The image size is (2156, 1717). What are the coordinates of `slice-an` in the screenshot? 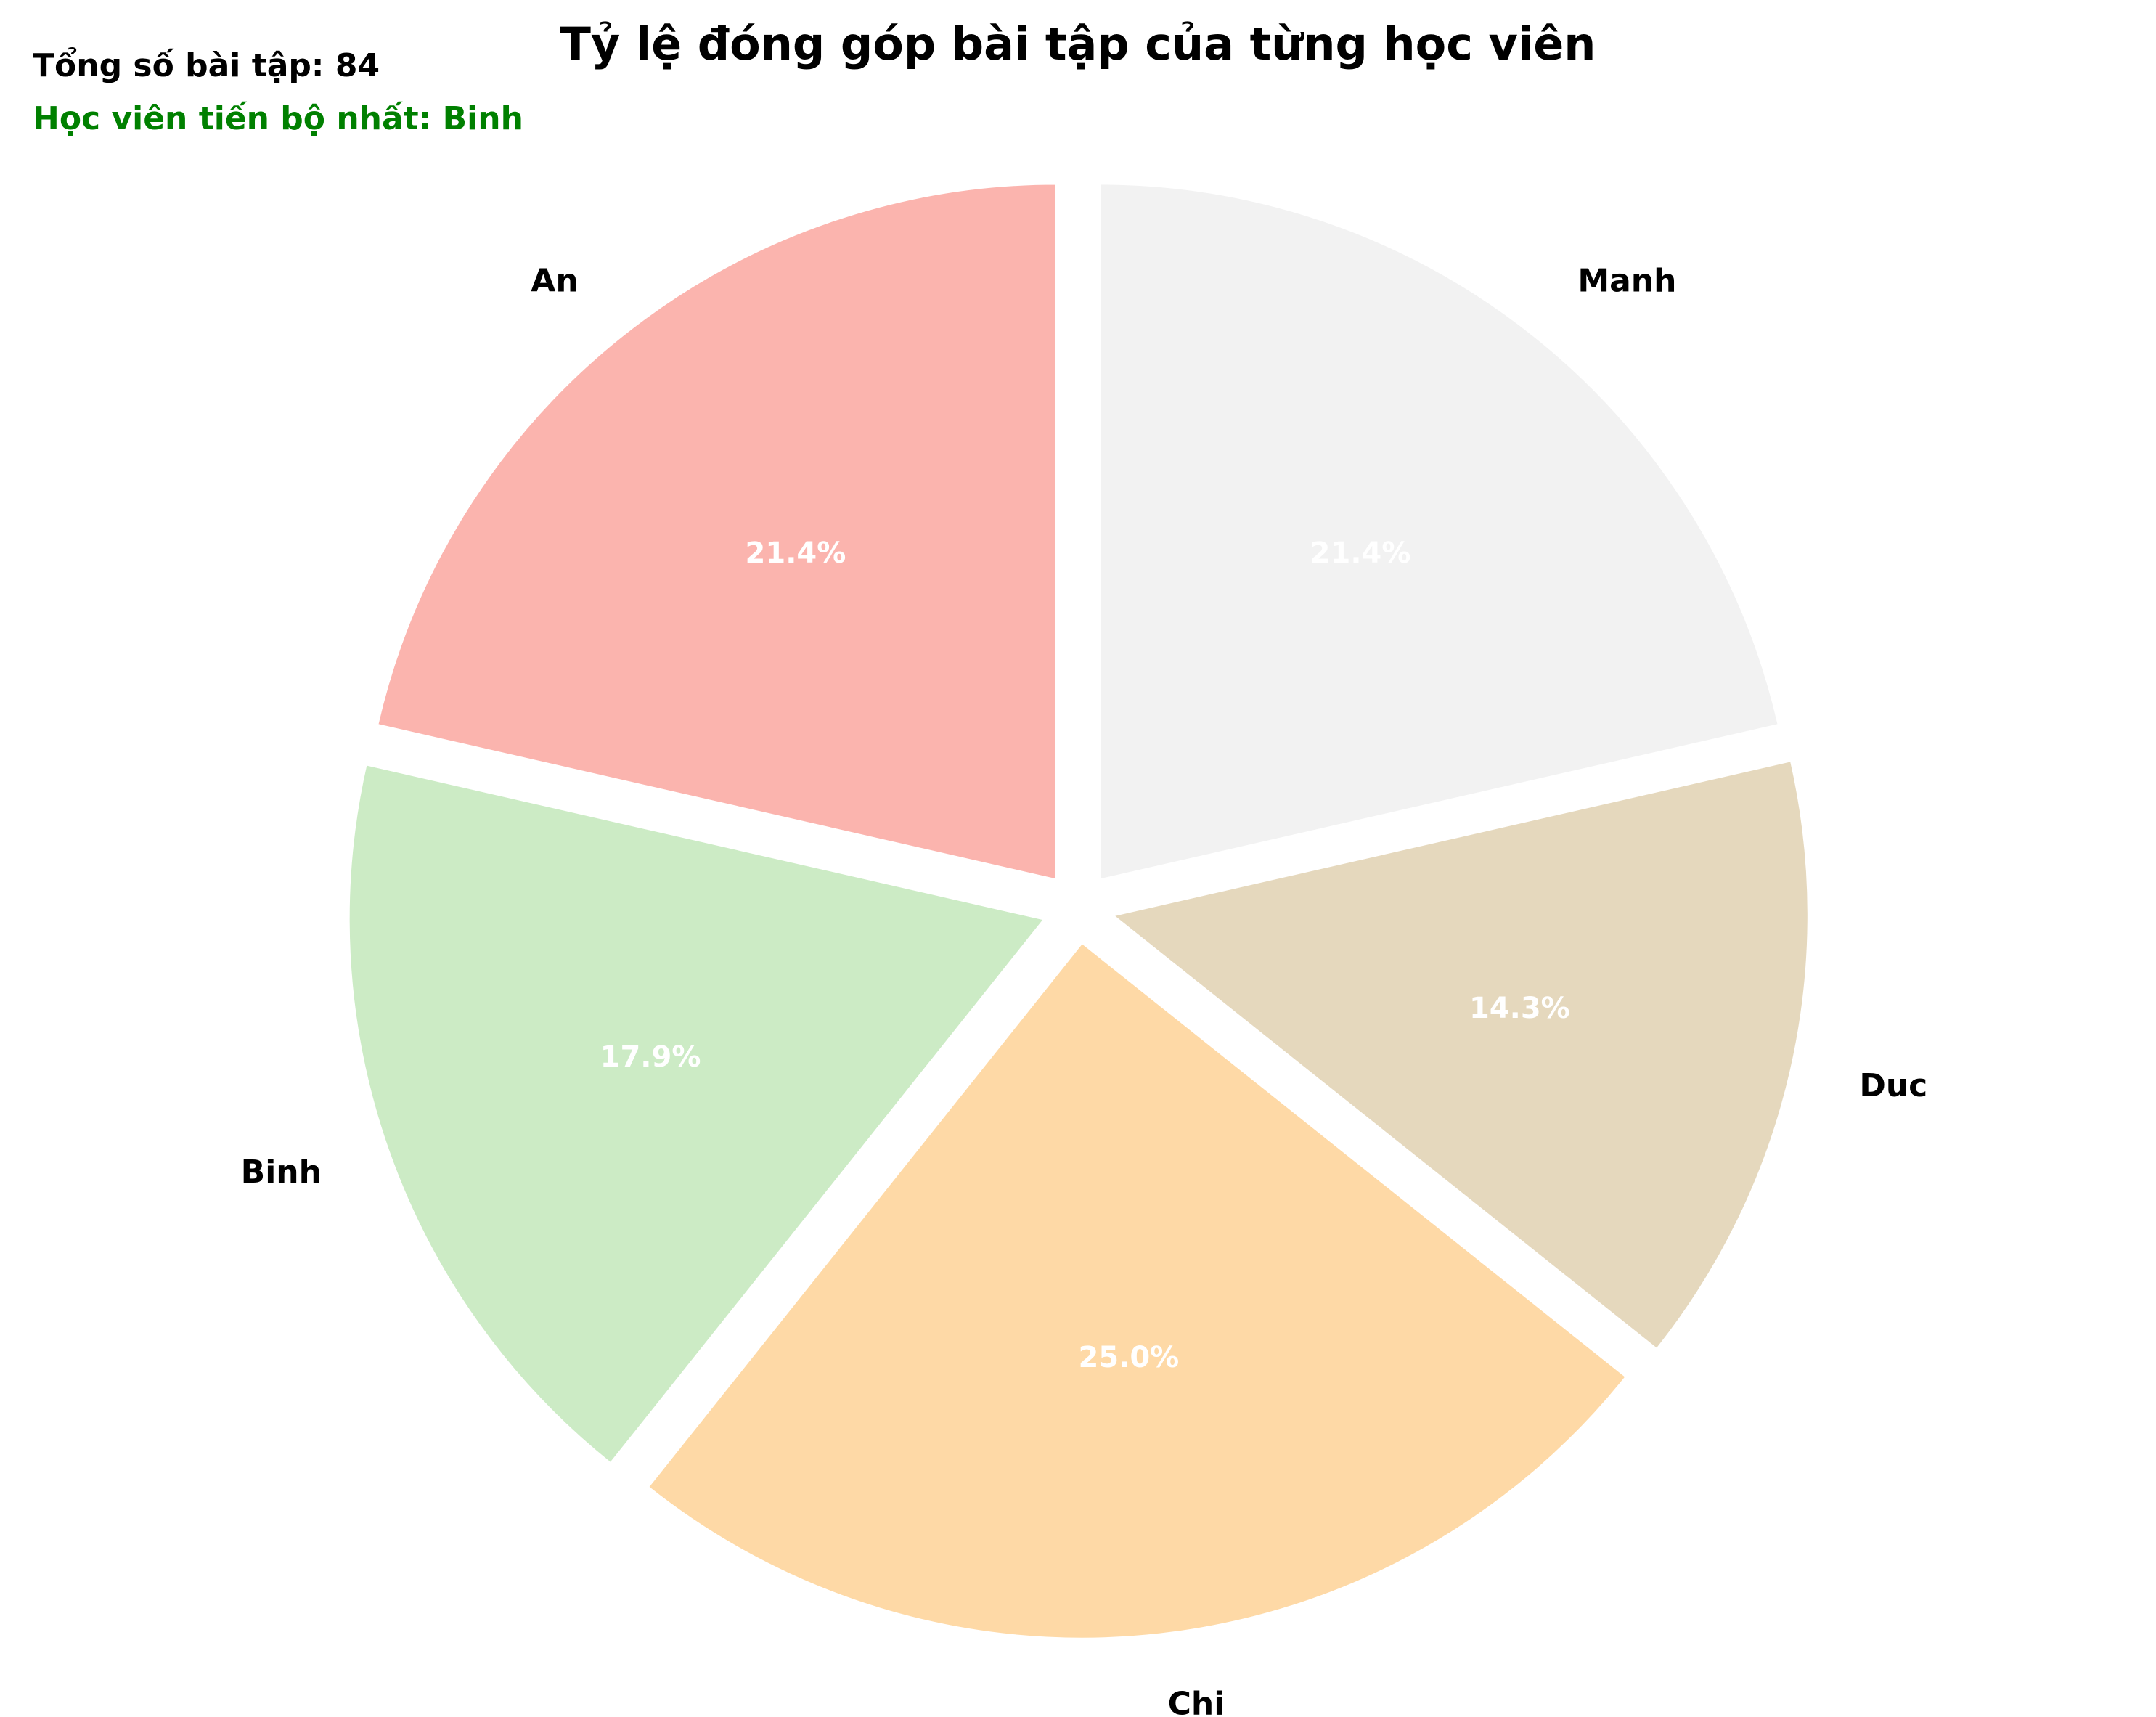 It's located at (717, 532).